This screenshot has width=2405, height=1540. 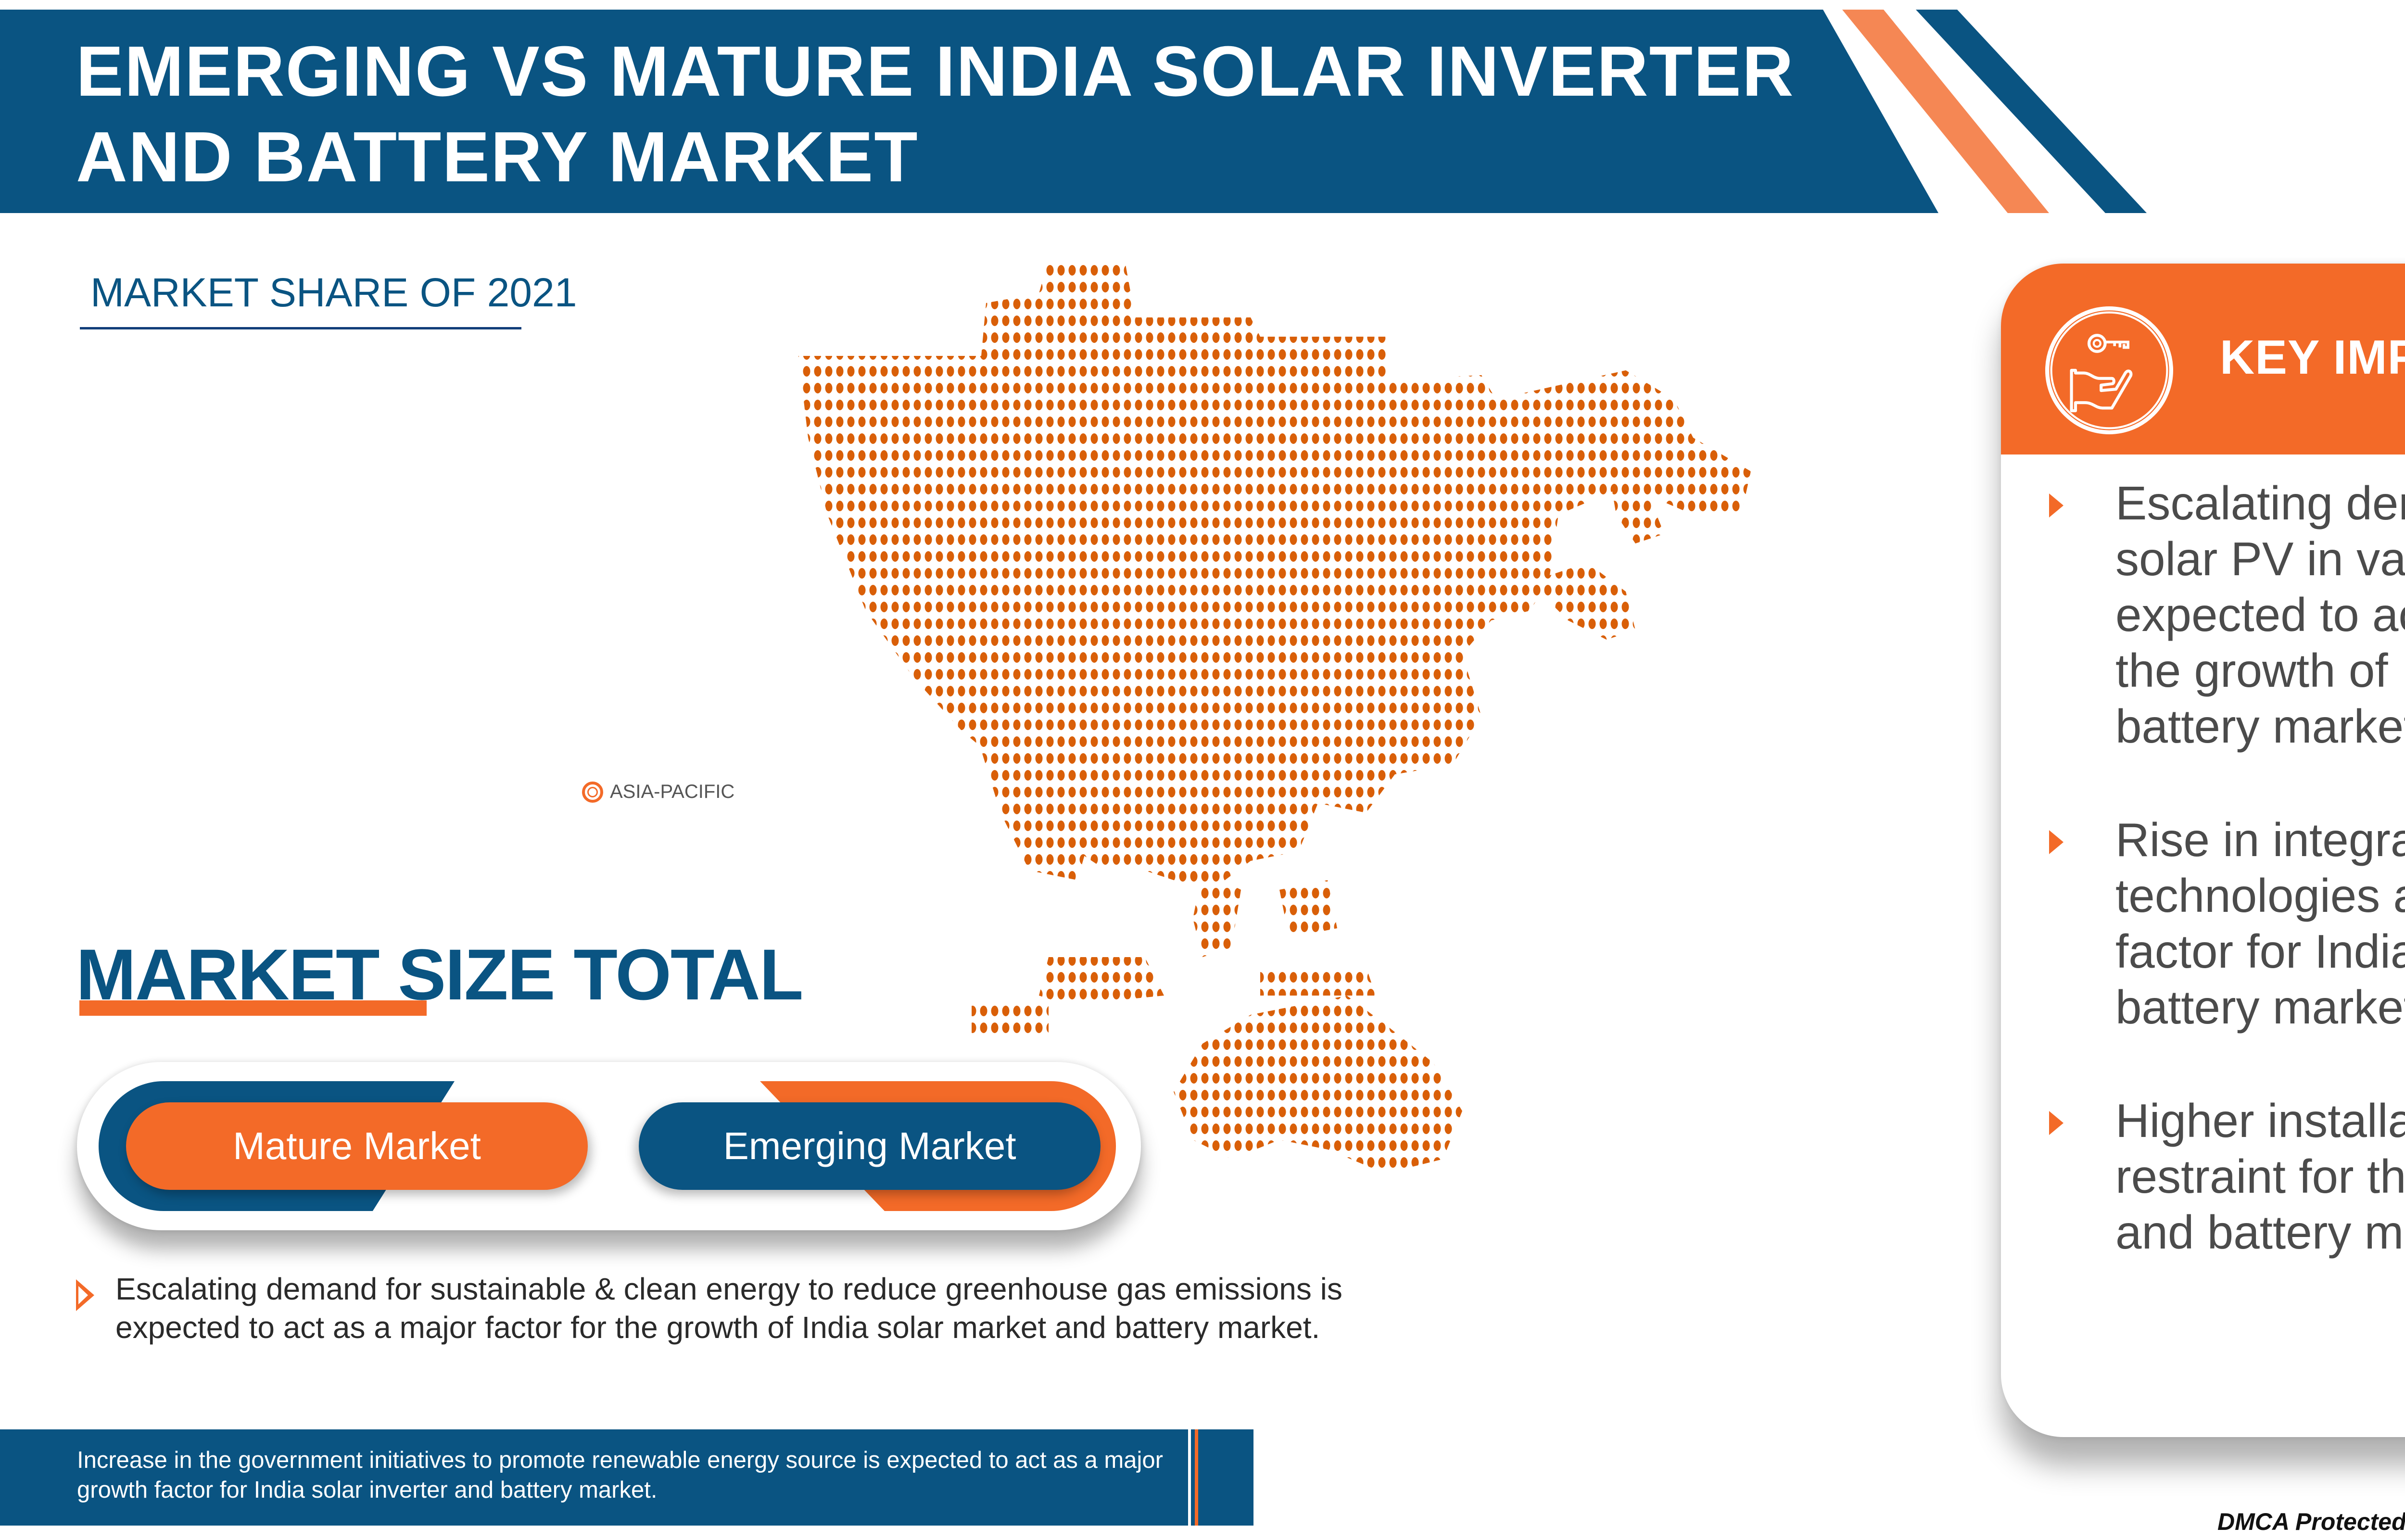 I want to click on emerging-market-button: Emerging Market, so click(x=870, y=1146).